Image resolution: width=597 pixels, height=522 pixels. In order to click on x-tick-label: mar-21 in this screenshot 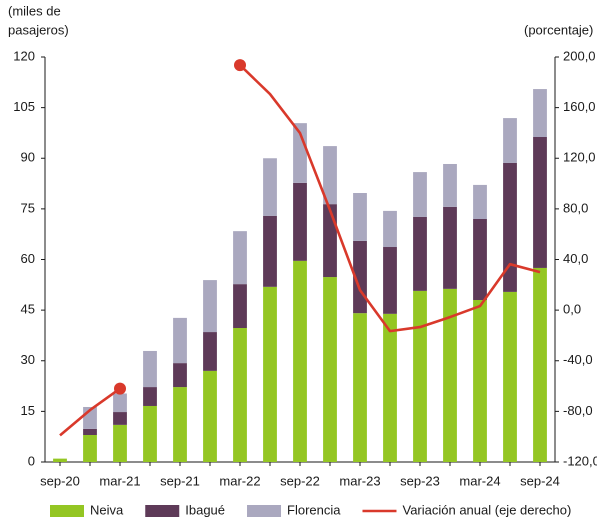, I will do `click(119, 480)`.